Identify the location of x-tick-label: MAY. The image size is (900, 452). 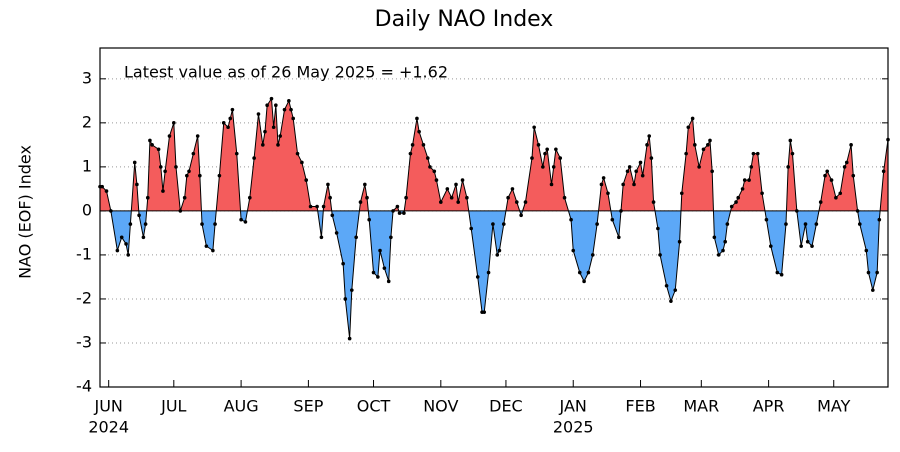
(834, 406).